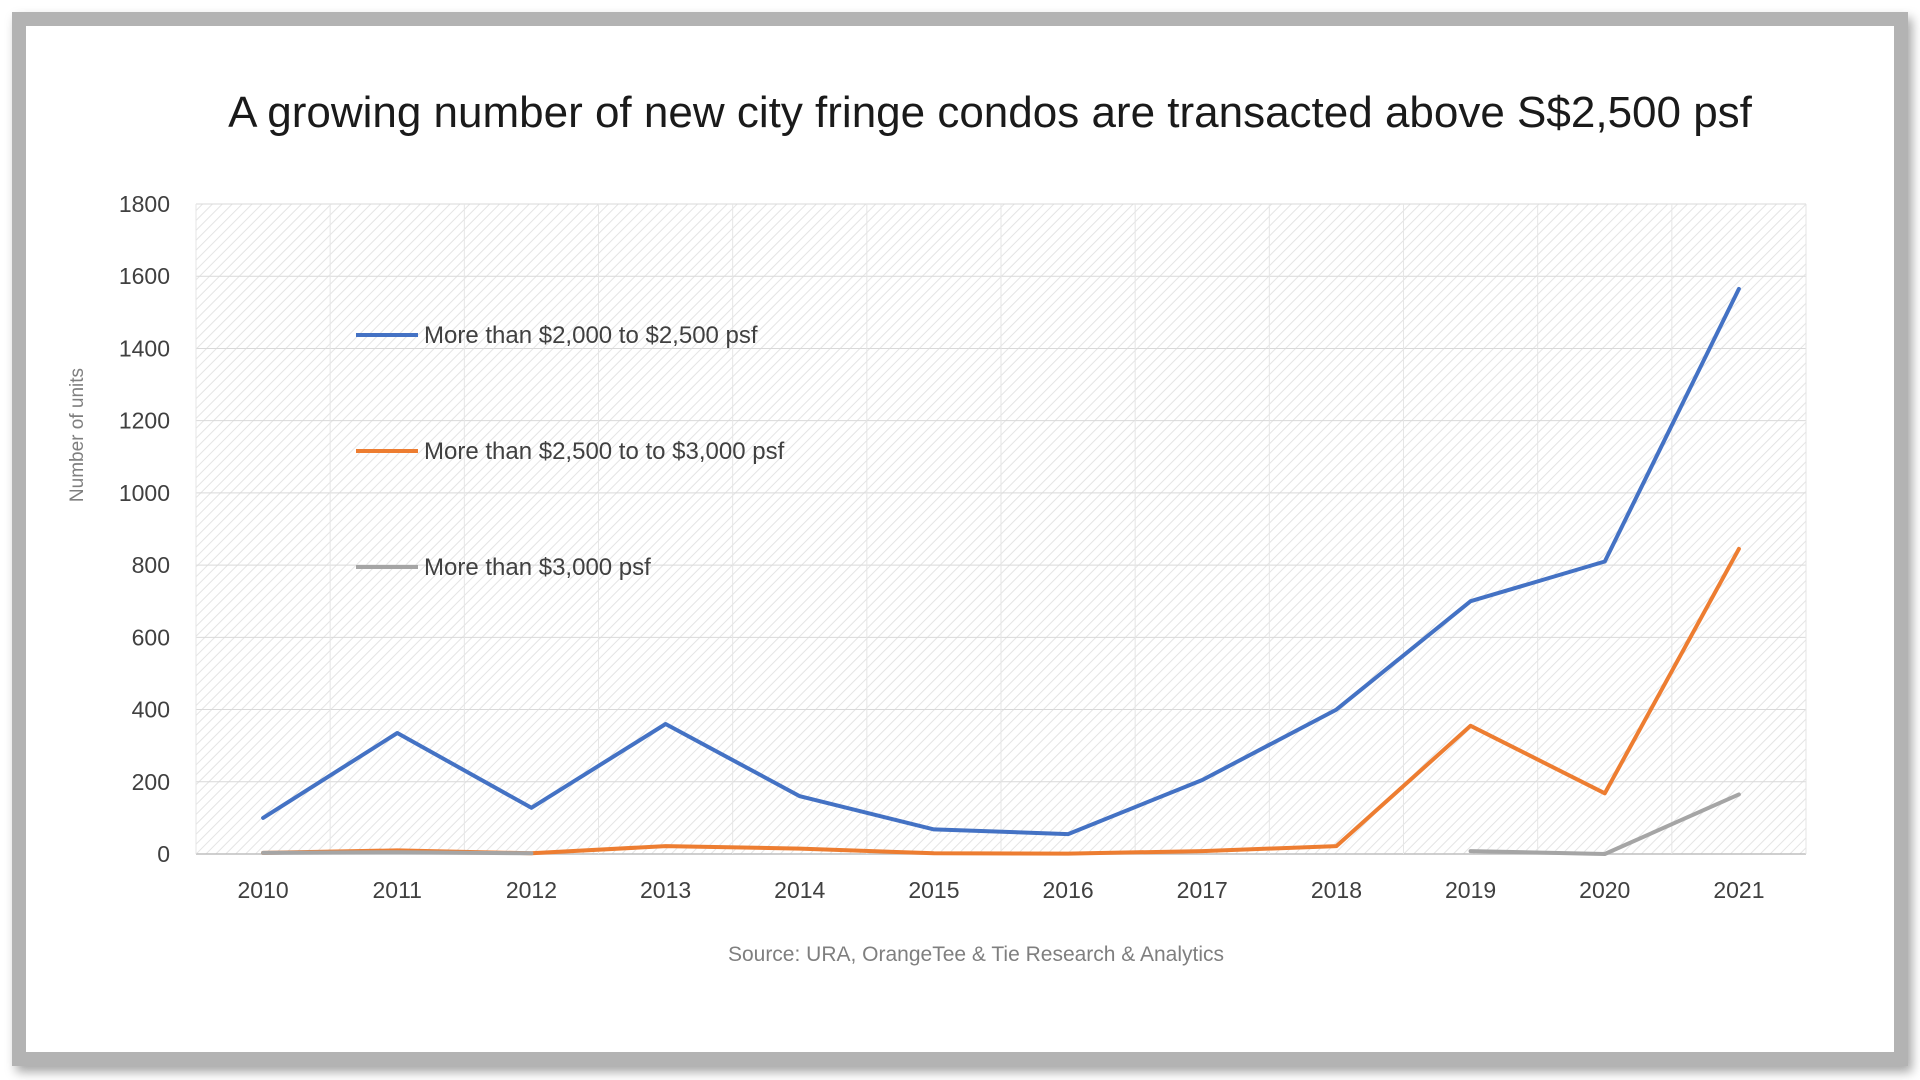 This screenshot has height=1080, width=1920. Describe the element at coordinates (1604, 890) in the screenshot. I see `x-tick-label: 2020` at that location.